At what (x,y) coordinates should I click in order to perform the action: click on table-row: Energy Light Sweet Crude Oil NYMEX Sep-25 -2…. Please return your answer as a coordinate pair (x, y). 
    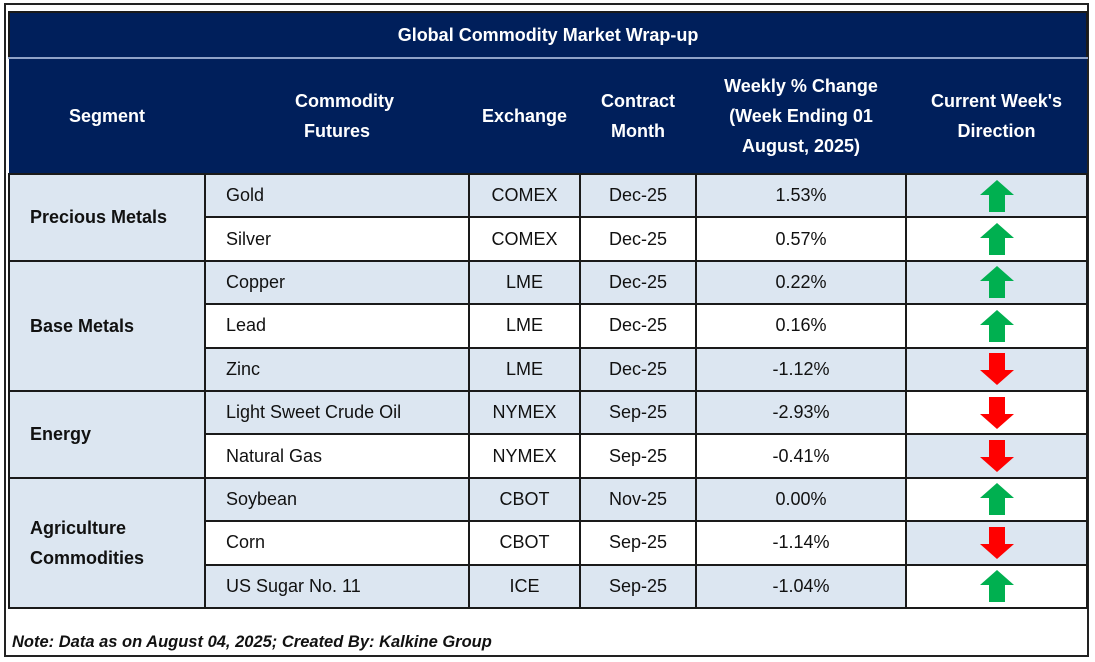
    Looking at the image, I should click on (548, 434).